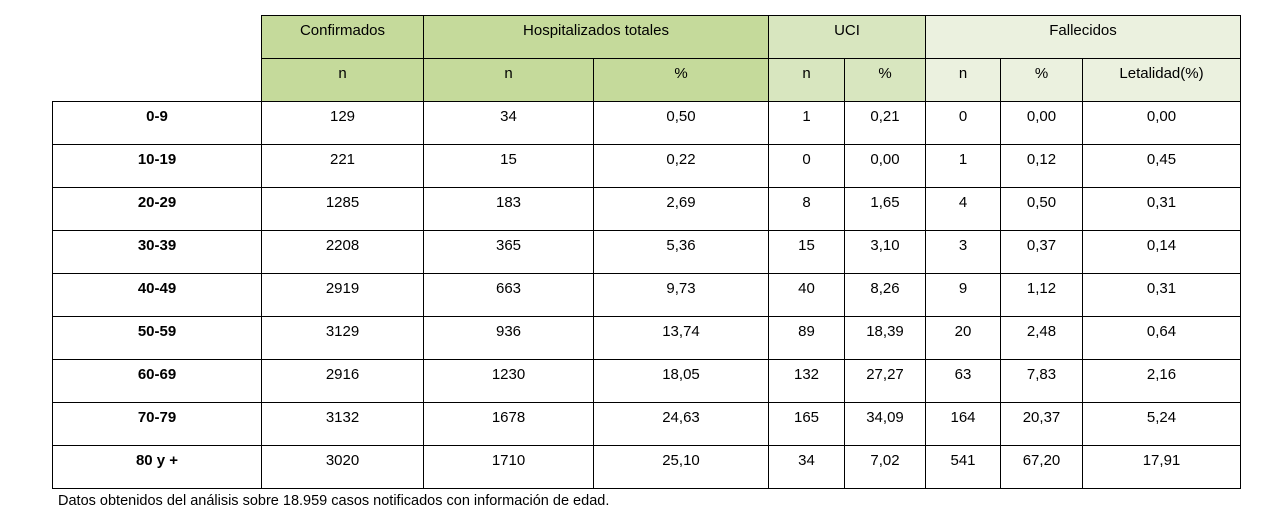  I want to click on row-age-label: 20-29, so click(157, 209).